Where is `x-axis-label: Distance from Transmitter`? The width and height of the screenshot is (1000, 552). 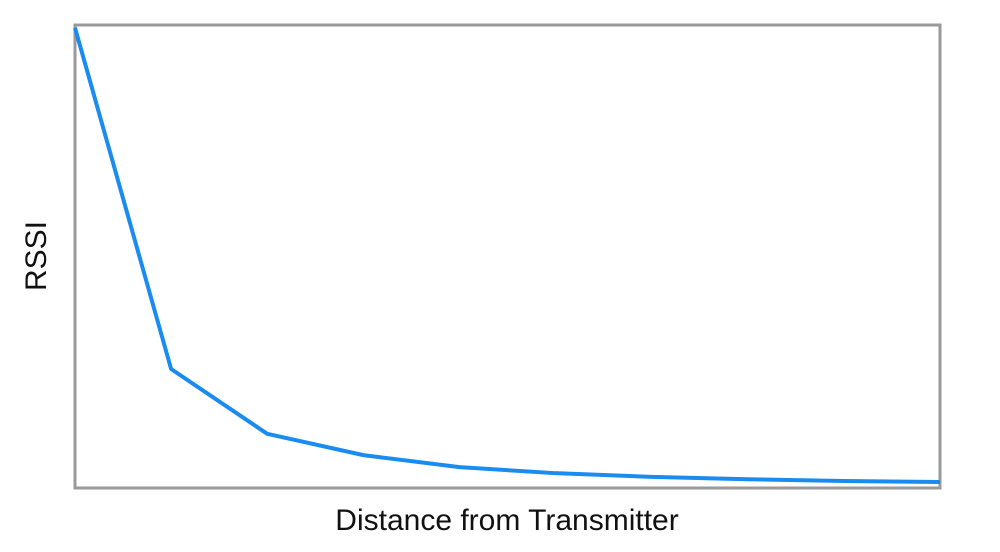
x-axis-label: Distance from Transmitter is located at coordinates (506, 520).